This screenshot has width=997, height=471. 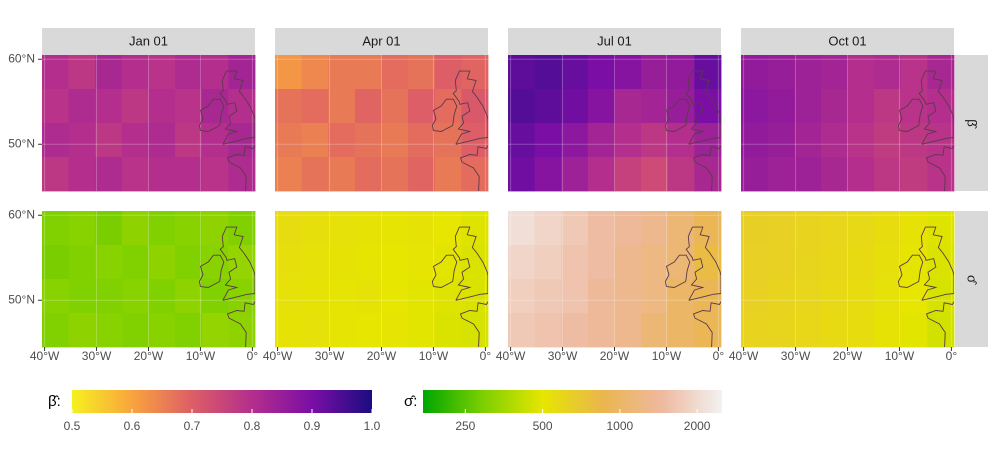 I want to click on facet-label: Apr 01, so click(x=381, y=40).